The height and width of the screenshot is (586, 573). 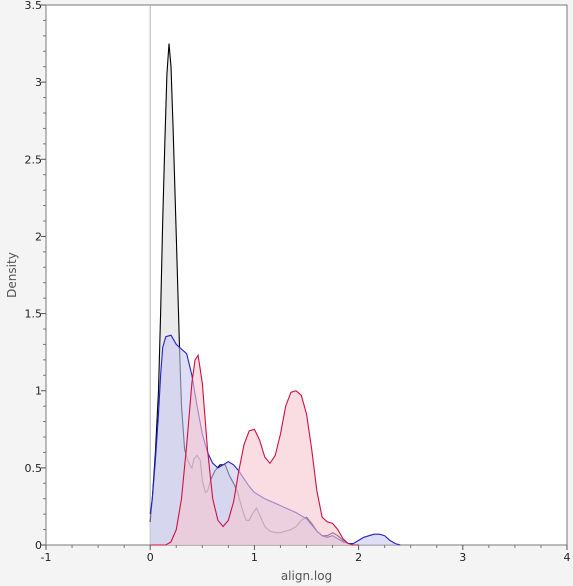 I want to click on y-tick-label: 0, so click(x=38, y=545).